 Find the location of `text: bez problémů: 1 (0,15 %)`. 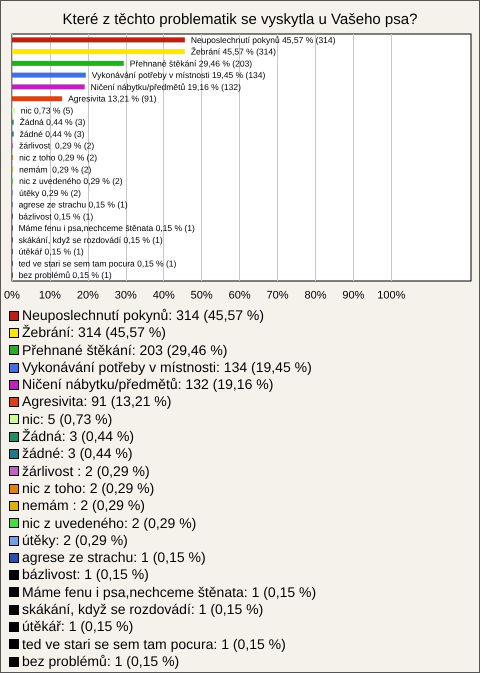

text: bez problémů: 1 (0,15 %) is located at coordinates (101, 661).